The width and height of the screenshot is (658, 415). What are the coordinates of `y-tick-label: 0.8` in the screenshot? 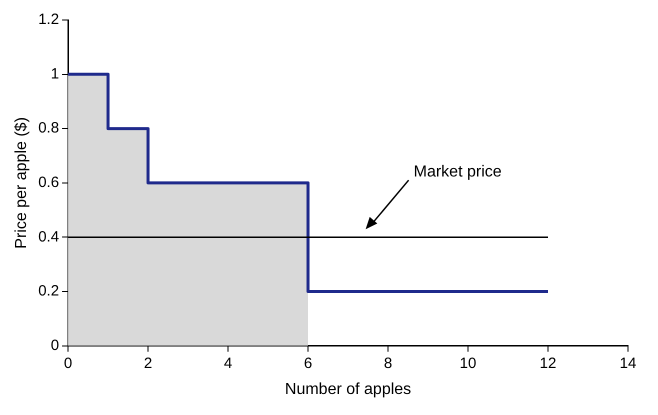 It's located at (49, 128).